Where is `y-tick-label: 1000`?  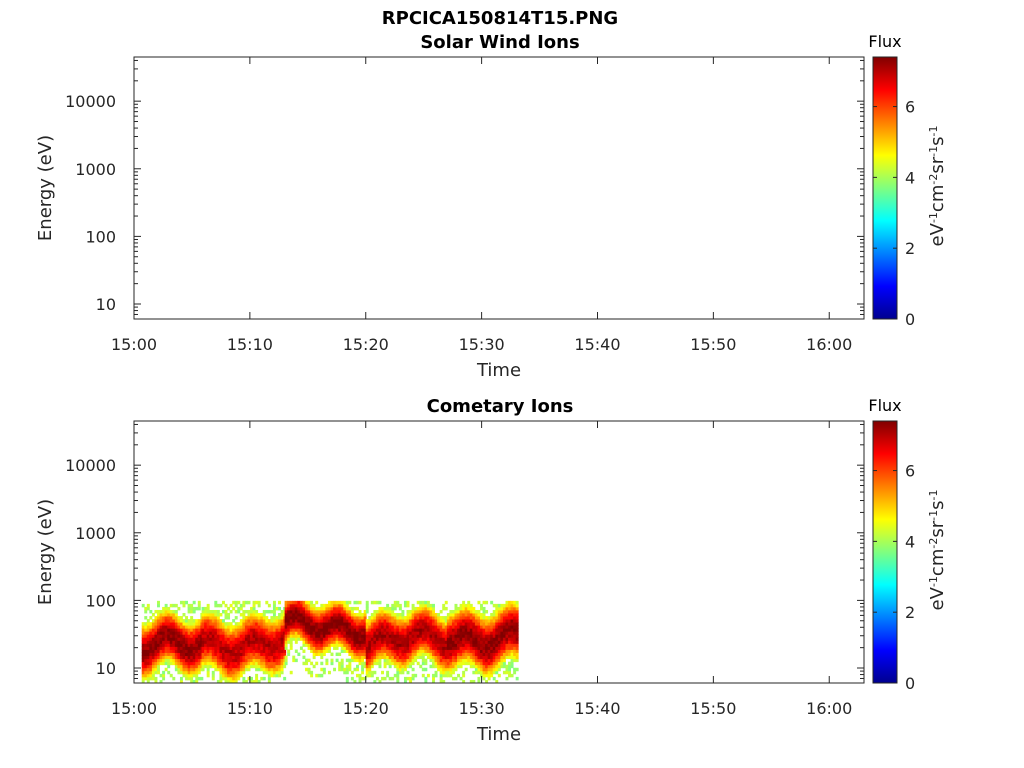 y-tick-label: 1000 is located at coordinates (95, 533).